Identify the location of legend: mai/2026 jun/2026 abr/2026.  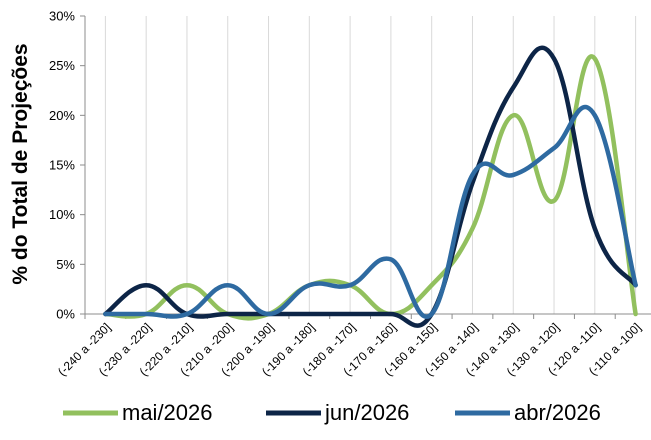
(332, 412).